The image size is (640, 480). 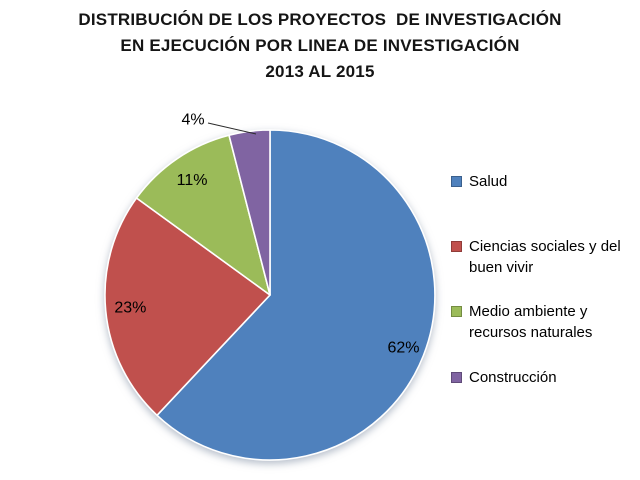 What do you see at coordinates (192, 120) in the screenshot?
I see `pie-data-label-construccion: 4%` at bounding box center [192, 120].